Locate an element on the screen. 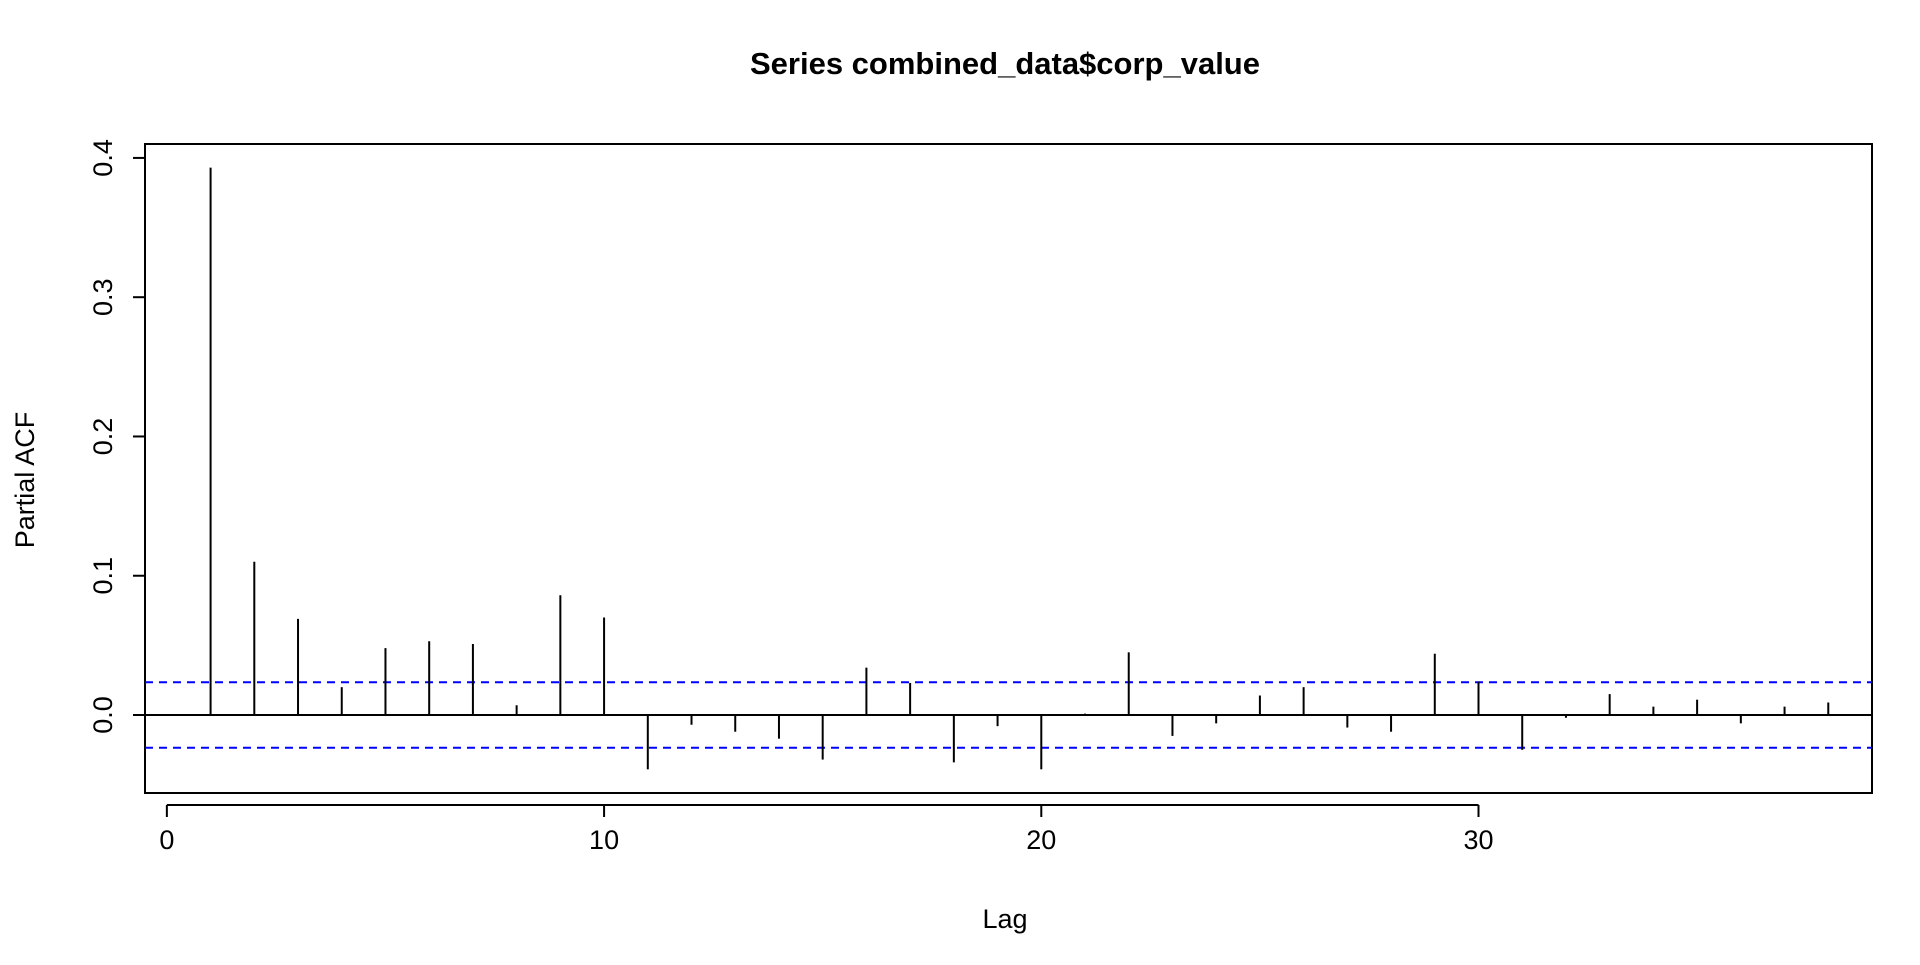 The image size is (1920, 965). y-tick-label-4: 0.4 is located at coordinates (103, 158).